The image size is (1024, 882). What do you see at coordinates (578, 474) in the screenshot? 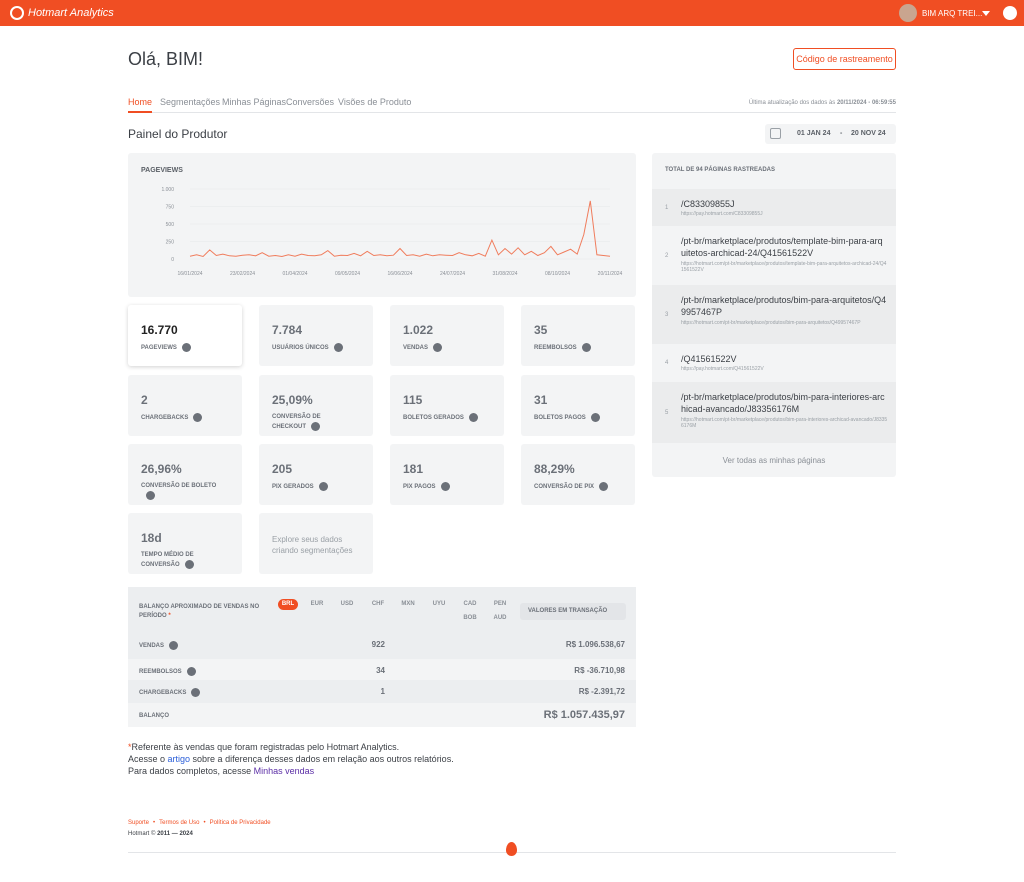
I see `kpi-card: 88,29% CONVERSÃO DE PIX` at bounding box center [578, 474].